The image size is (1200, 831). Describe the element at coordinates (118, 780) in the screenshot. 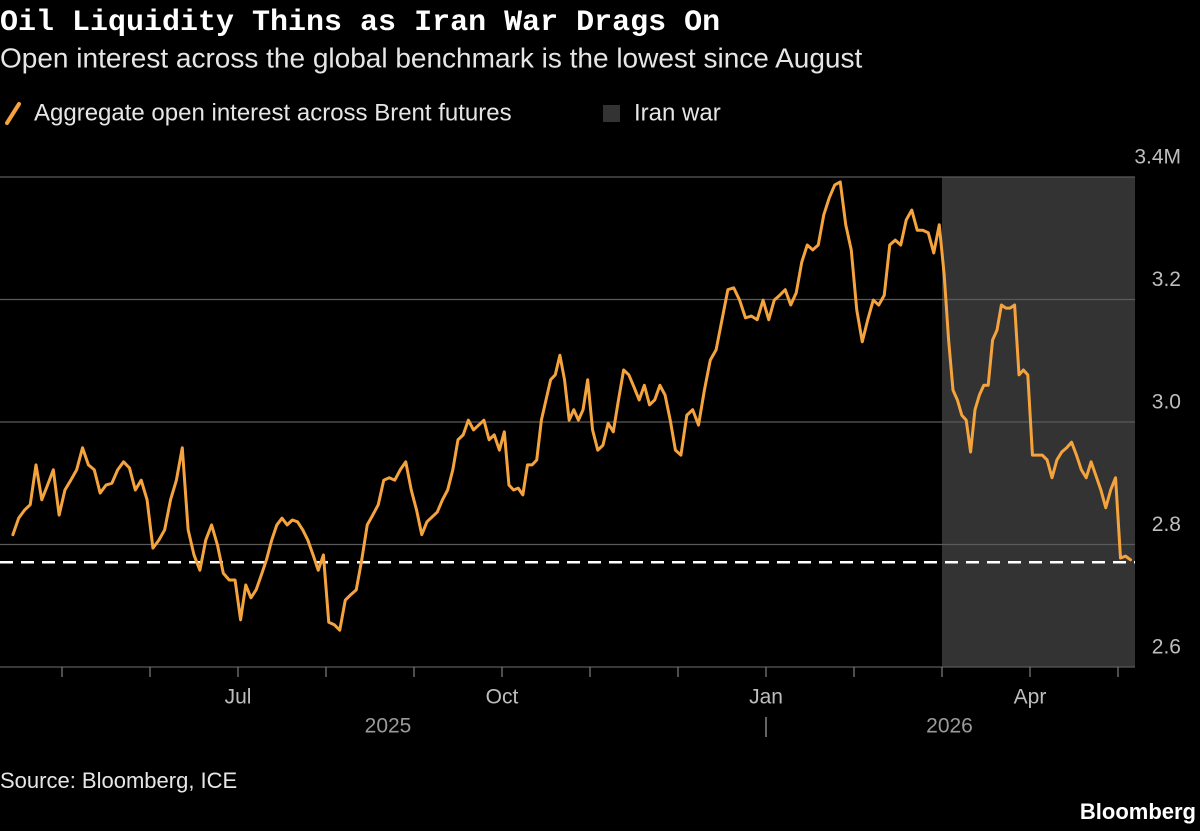

I see `source-note: Source: Bloomberg, ICE` at that location.